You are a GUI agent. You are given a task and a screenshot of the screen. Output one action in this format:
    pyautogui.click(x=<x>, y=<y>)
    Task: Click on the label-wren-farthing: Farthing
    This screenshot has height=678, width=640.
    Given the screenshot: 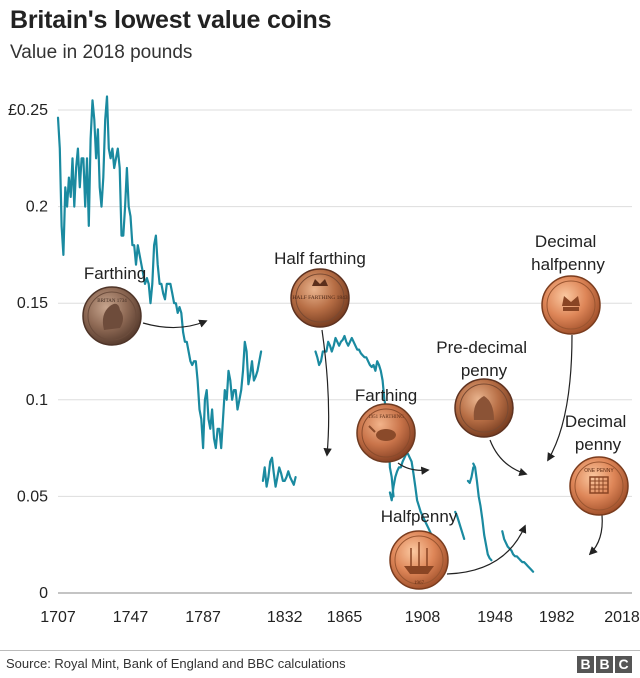 What is the action you would take?
    pyautogui.click(x=386, y=395)
    